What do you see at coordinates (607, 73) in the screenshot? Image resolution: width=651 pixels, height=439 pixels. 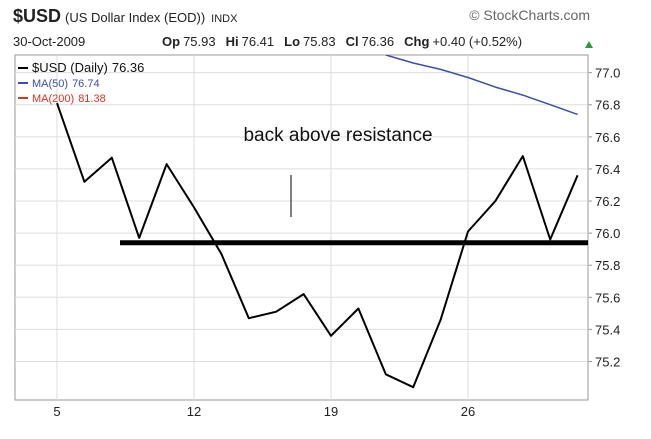 I see `y-tick-label: 77.0` at bounding box center [607, 73].